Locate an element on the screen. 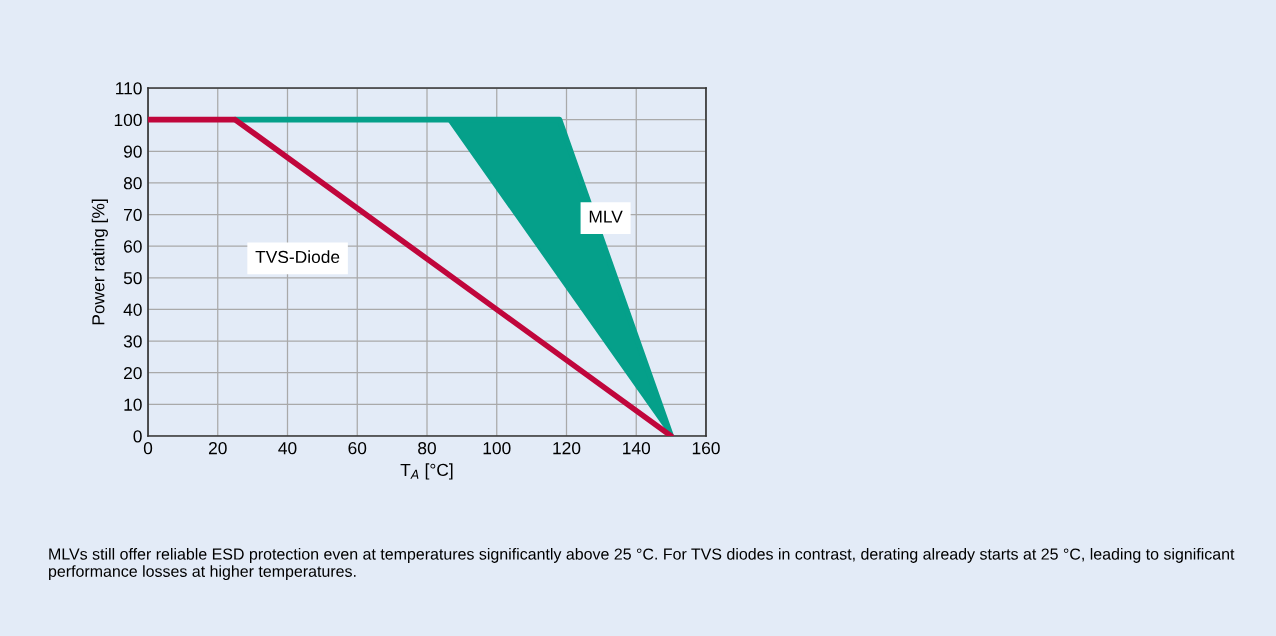 The image size is (1276, 636). y-tick-label: 10 is located at coordinates (133, 404).